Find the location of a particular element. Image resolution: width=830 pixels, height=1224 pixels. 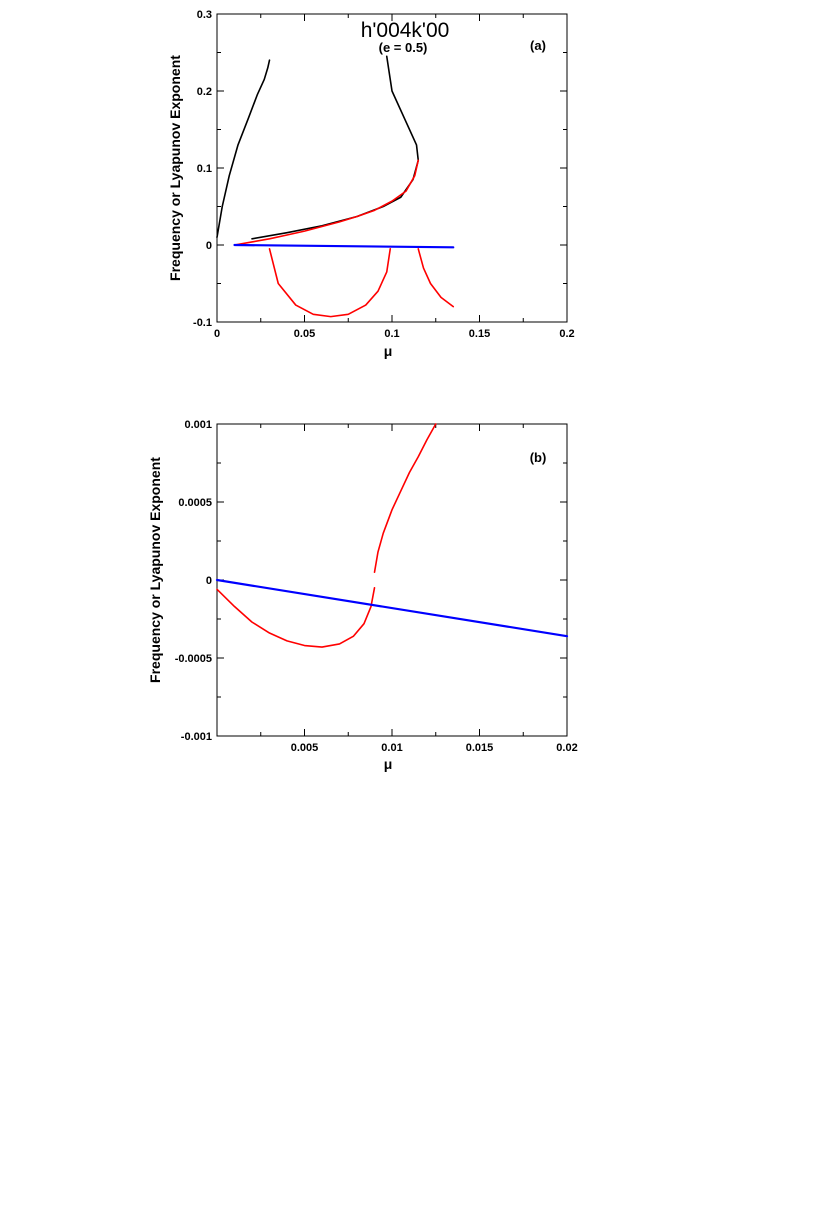

y-tick-label: 0.001 is located at coordinates (198, 425).